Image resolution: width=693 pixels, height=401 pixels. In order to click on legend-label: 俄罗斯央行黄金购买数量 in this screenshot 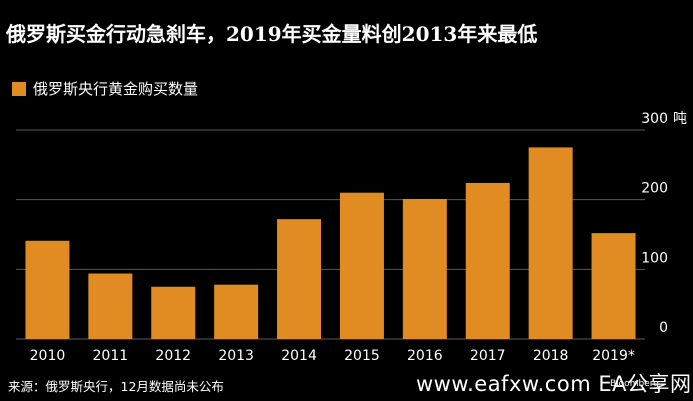, I will do `click(116, 89)`.